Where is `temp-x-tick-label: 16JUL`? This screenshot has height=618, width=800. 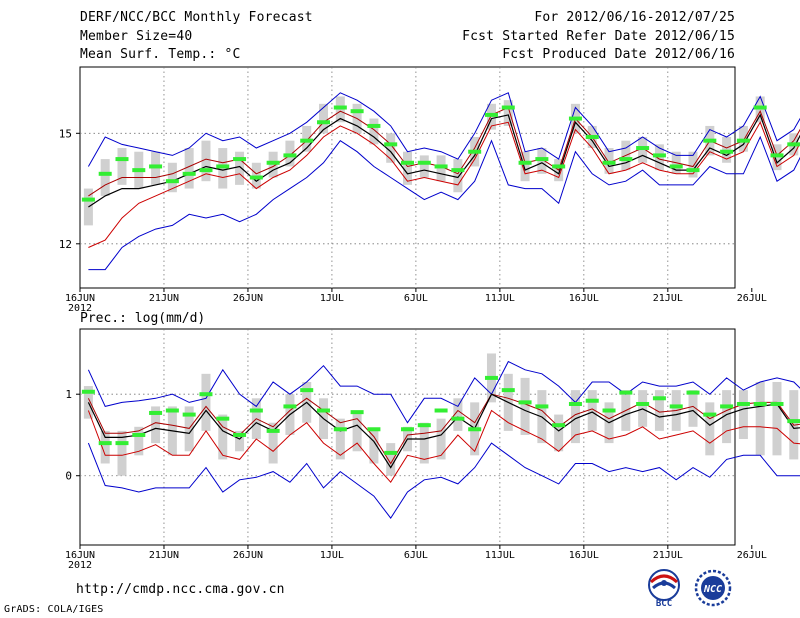
temp-x-tick-label: 16JUL is located at coordinates (584, 298).